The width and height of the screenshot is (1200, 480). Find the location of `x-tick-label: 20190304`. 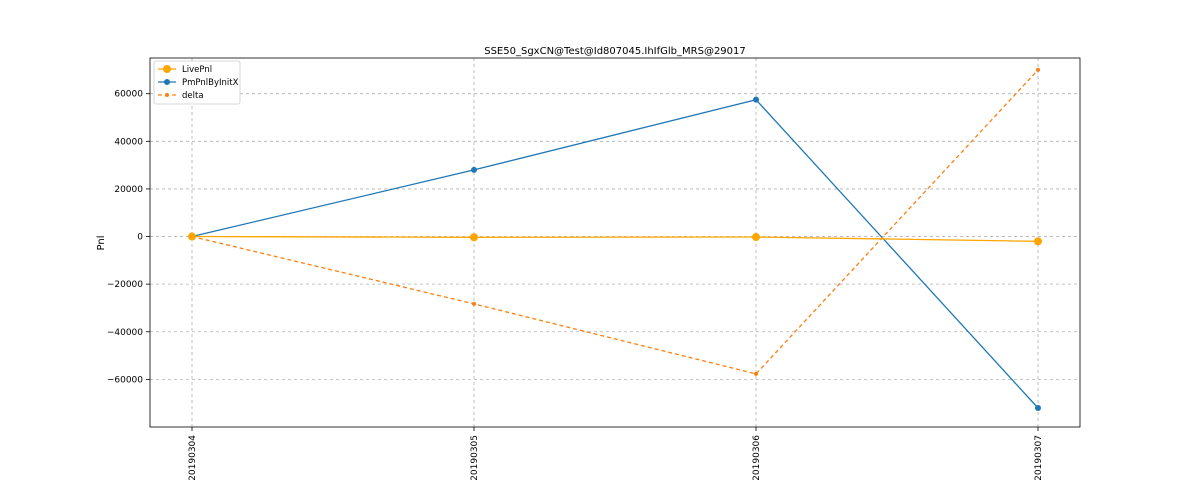

x-tick-label: 20190304 is located at coordinates (193, 457).